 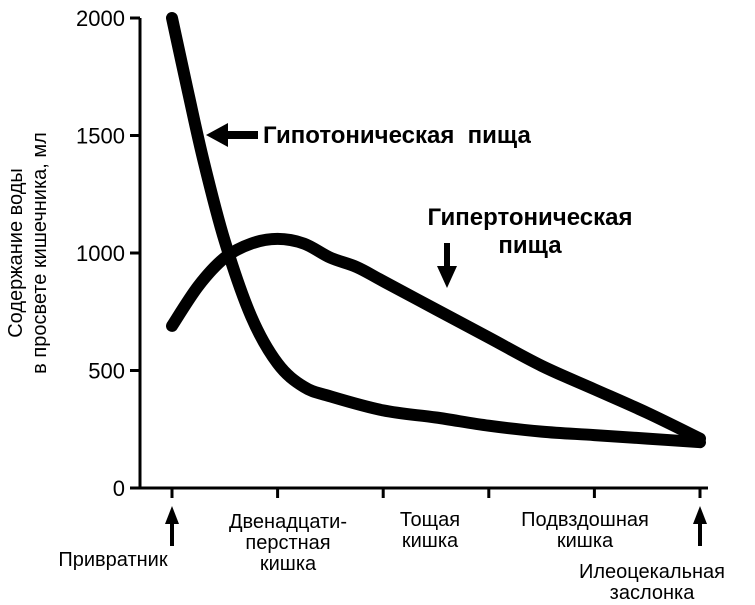 What do you see at coordinates (100, 18) in the screenshot?
I see `y-tick-label: 2000` at bounding box center [100, 18].